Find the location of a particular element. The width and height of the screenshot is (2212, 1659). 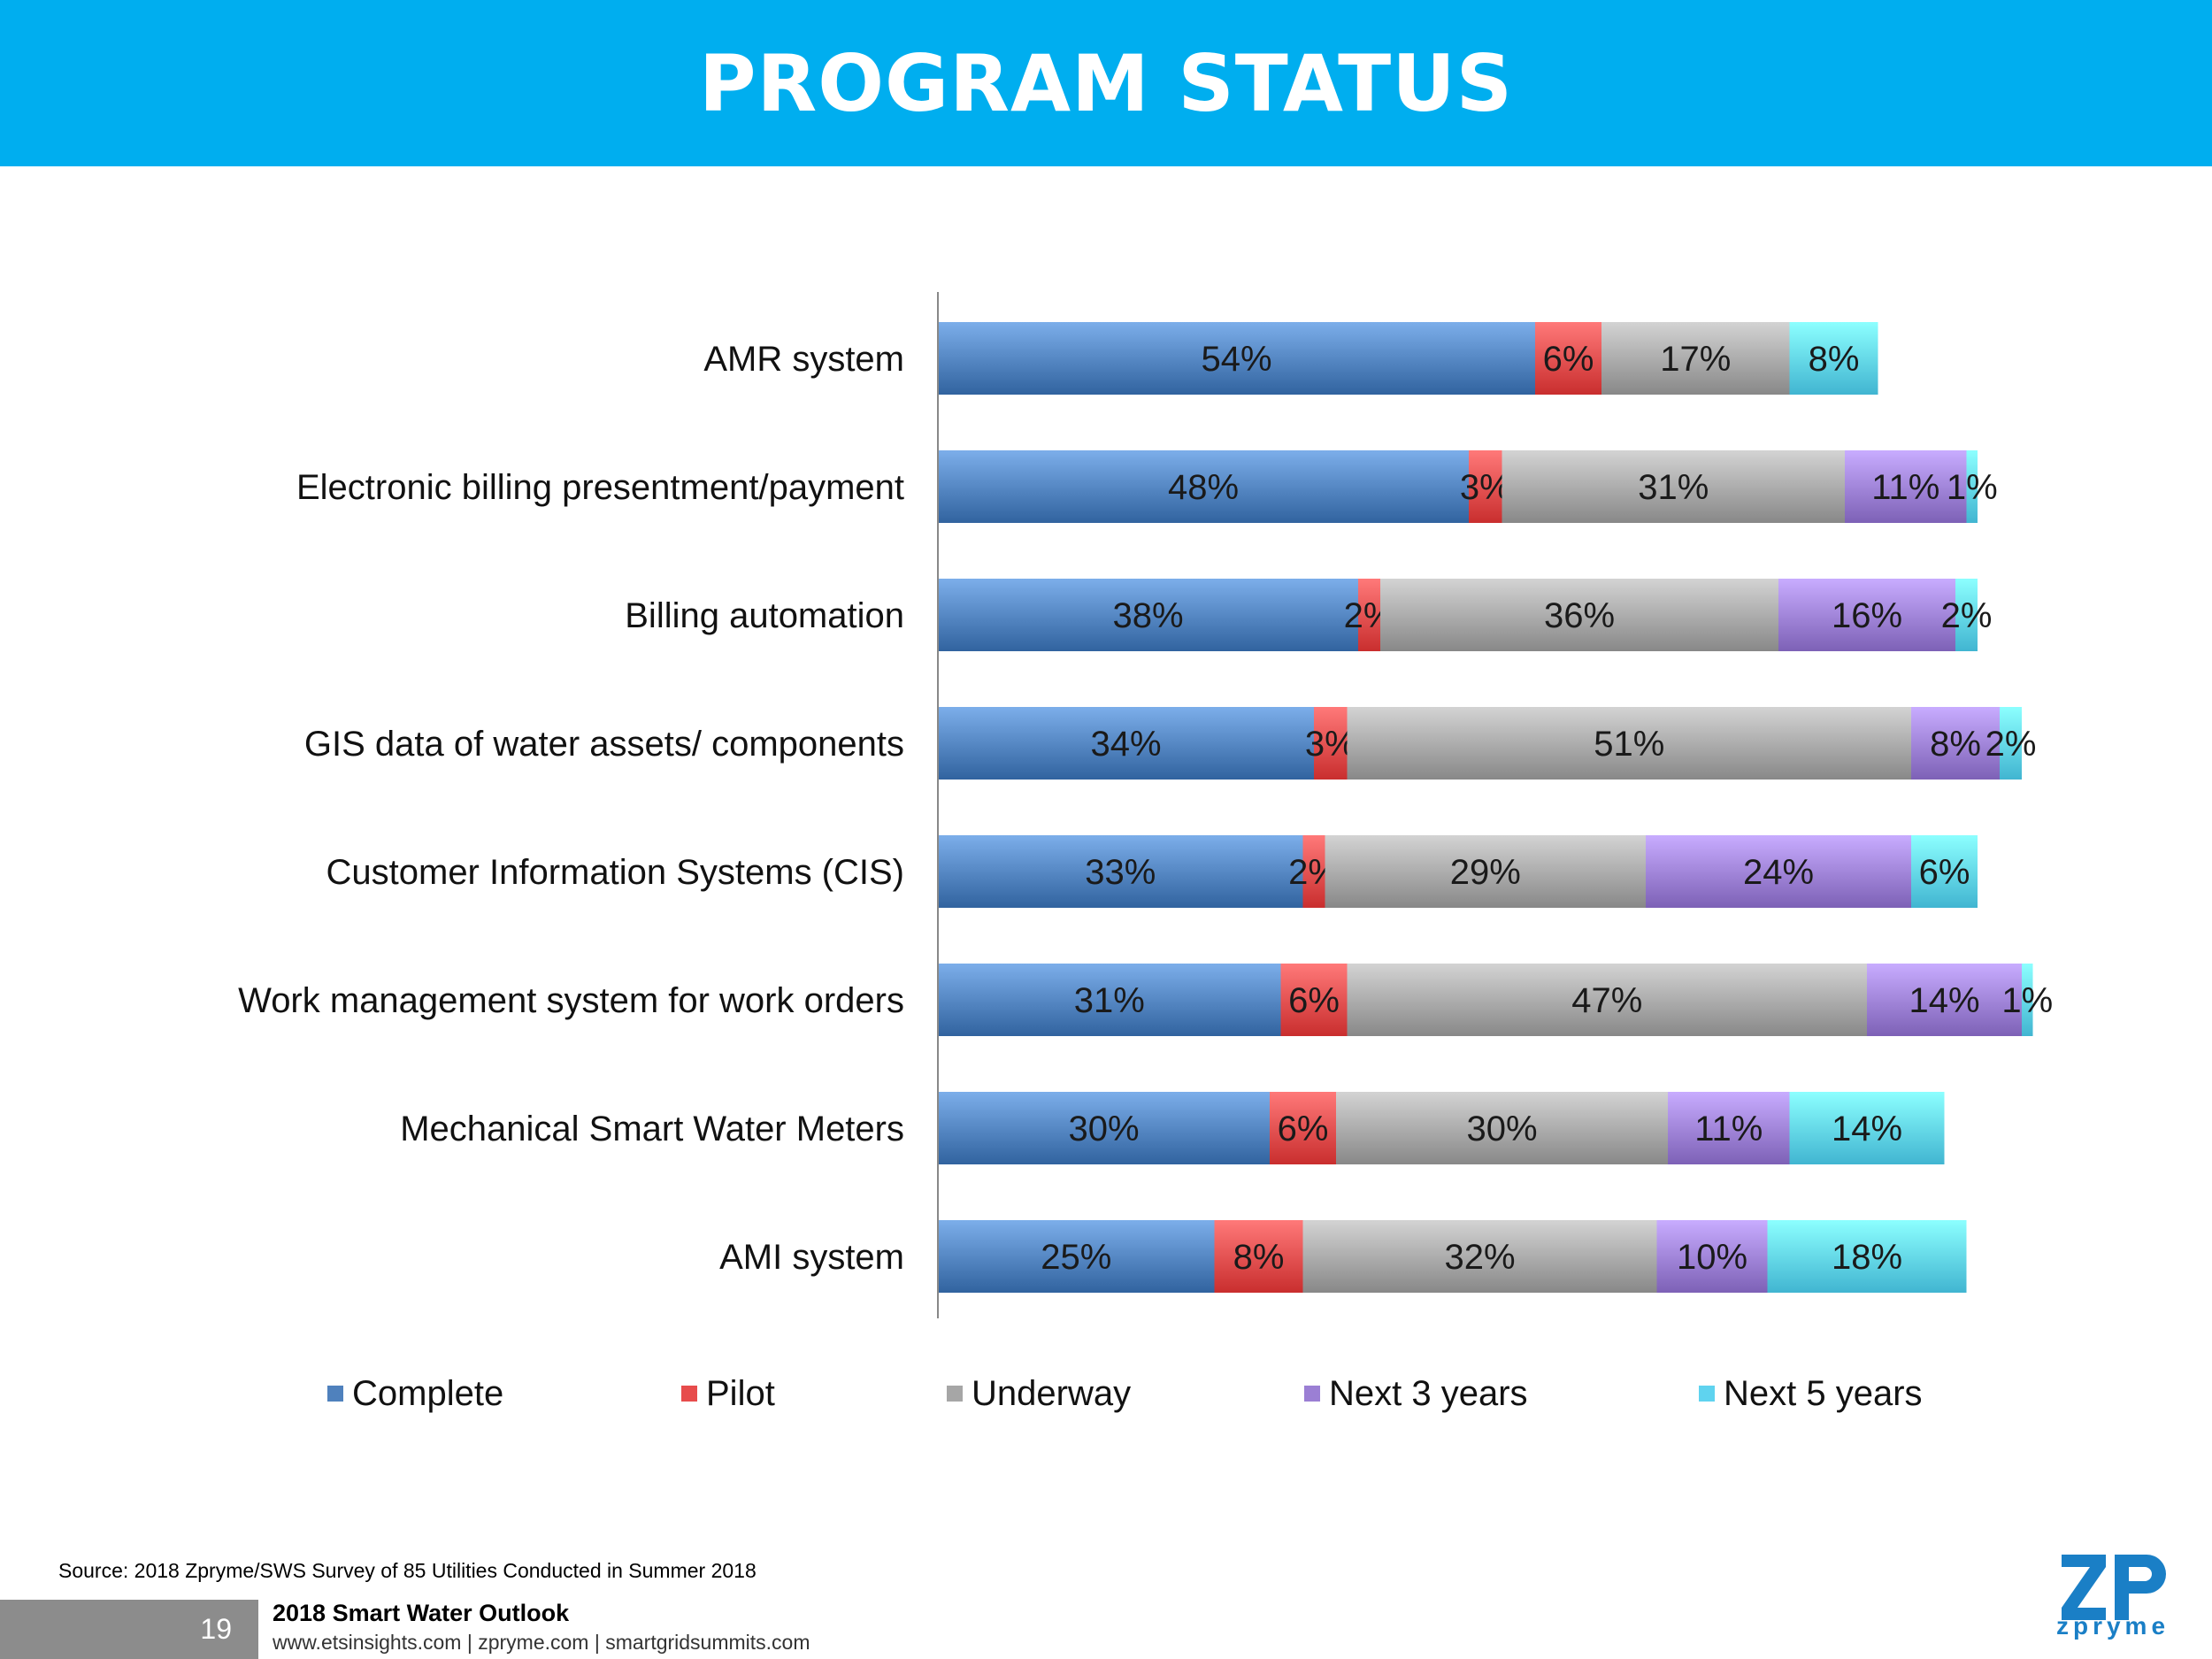

data-label-customer-information-systems-cis-complete: 33% is located at coordinates (1121, 873).